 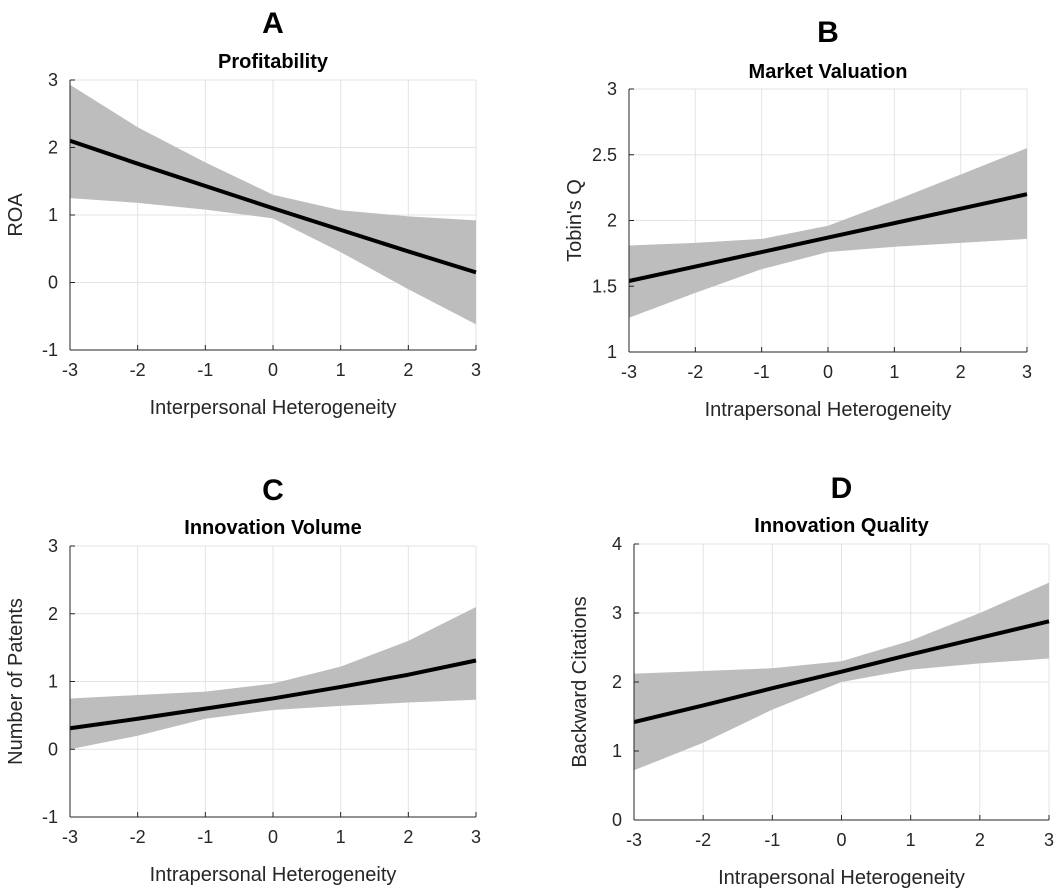 I want to click on grid-lines, so click(x=828, y=220).